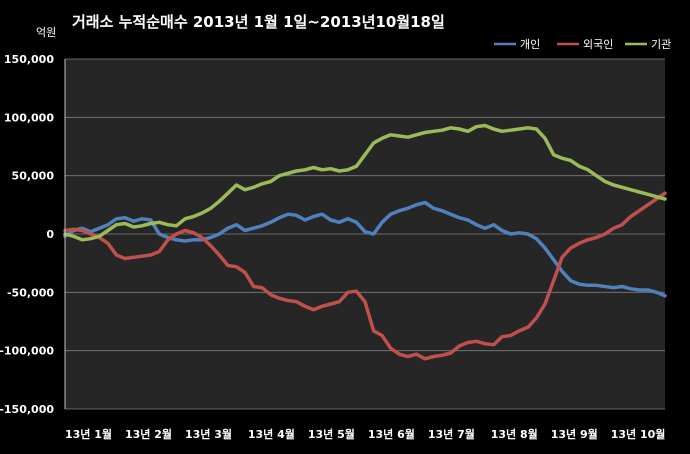 This screenshot has width=690, height=454. Describe the element at coordinates (638, 434) in the screenshot. I see `x-tick-label: 13년 10월` at that location.